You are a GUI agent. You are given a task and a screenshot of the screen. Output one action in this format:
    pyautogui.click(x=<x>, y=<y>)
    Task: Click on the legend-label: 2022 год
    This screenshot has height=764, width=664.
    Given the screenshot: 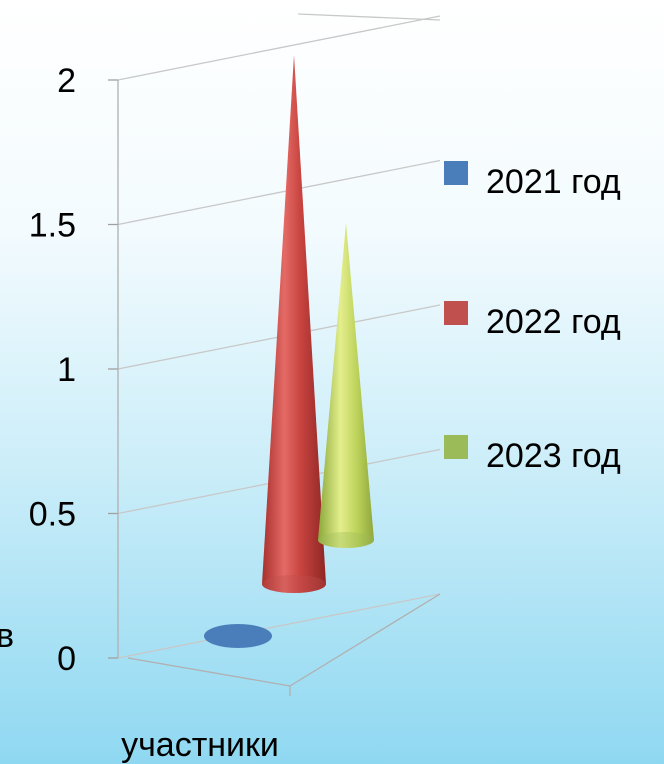 What is the action you would take?
    pyautogui.click(x=553, y=322)
    